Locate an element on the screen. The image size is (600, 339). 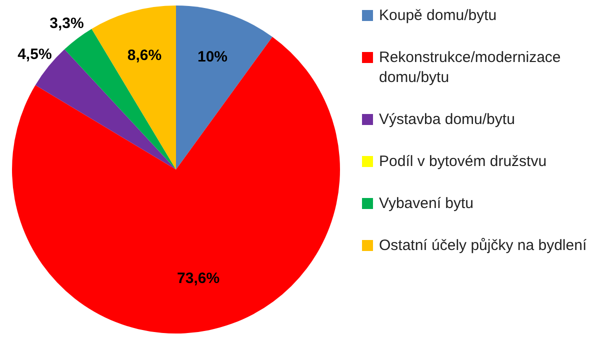
legend-label: Koupě domu/bytu is located at coordinates (438, 16).